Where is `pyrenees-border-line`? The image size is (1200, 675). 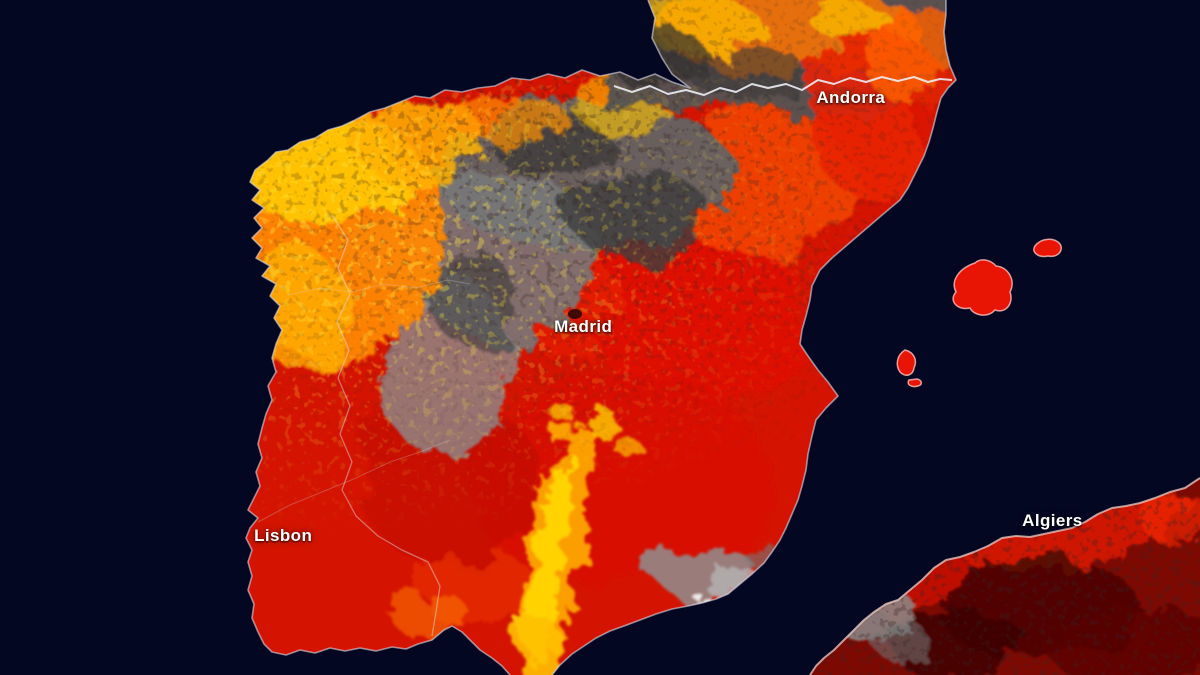
pyrenees-border-line is located at coordinates (783, 86).